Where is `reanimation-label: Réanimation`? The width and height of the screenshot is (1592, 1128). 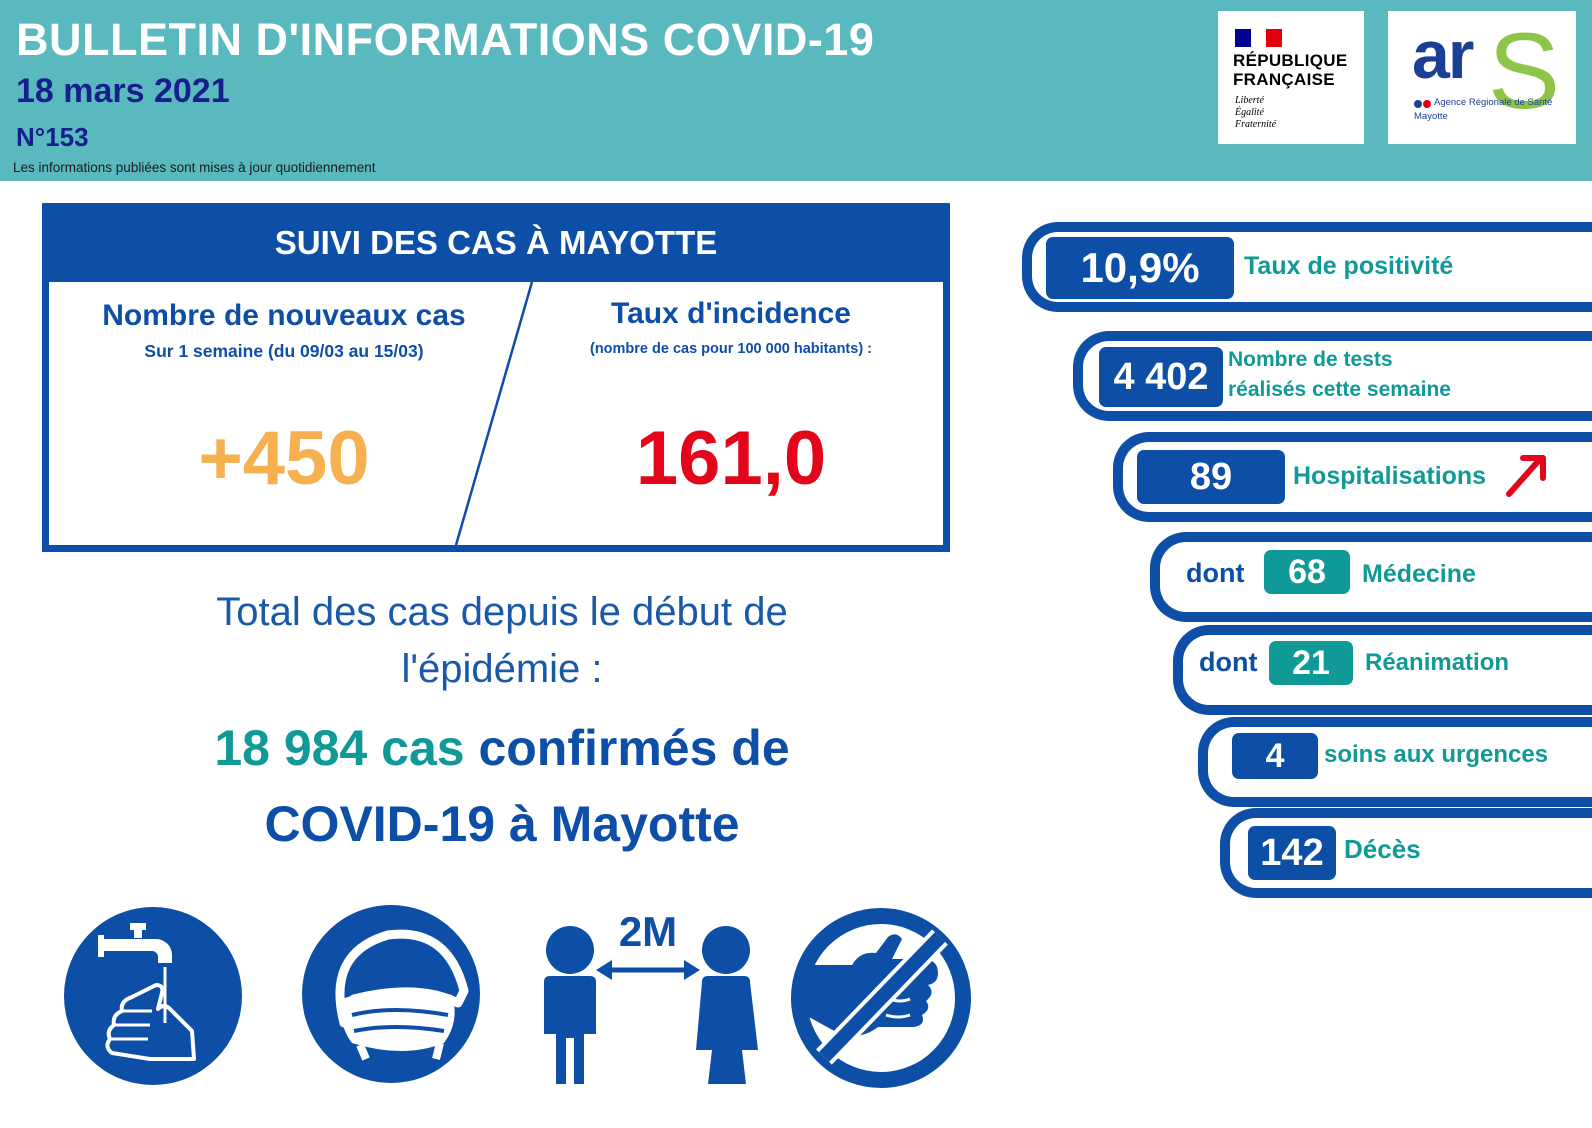
reanimation-label: Réanimation is located at coordinates (1437, 662).